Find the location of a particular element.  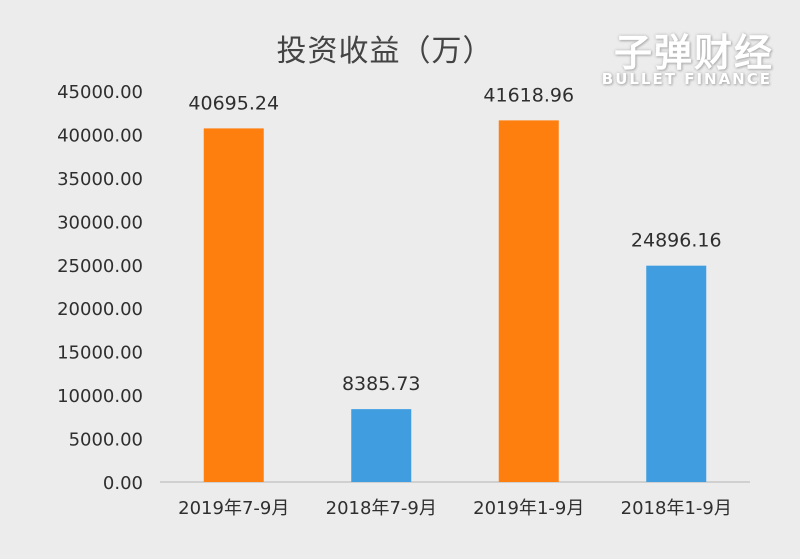

data-label: 24896.16 is located at coordinates (676, 241).